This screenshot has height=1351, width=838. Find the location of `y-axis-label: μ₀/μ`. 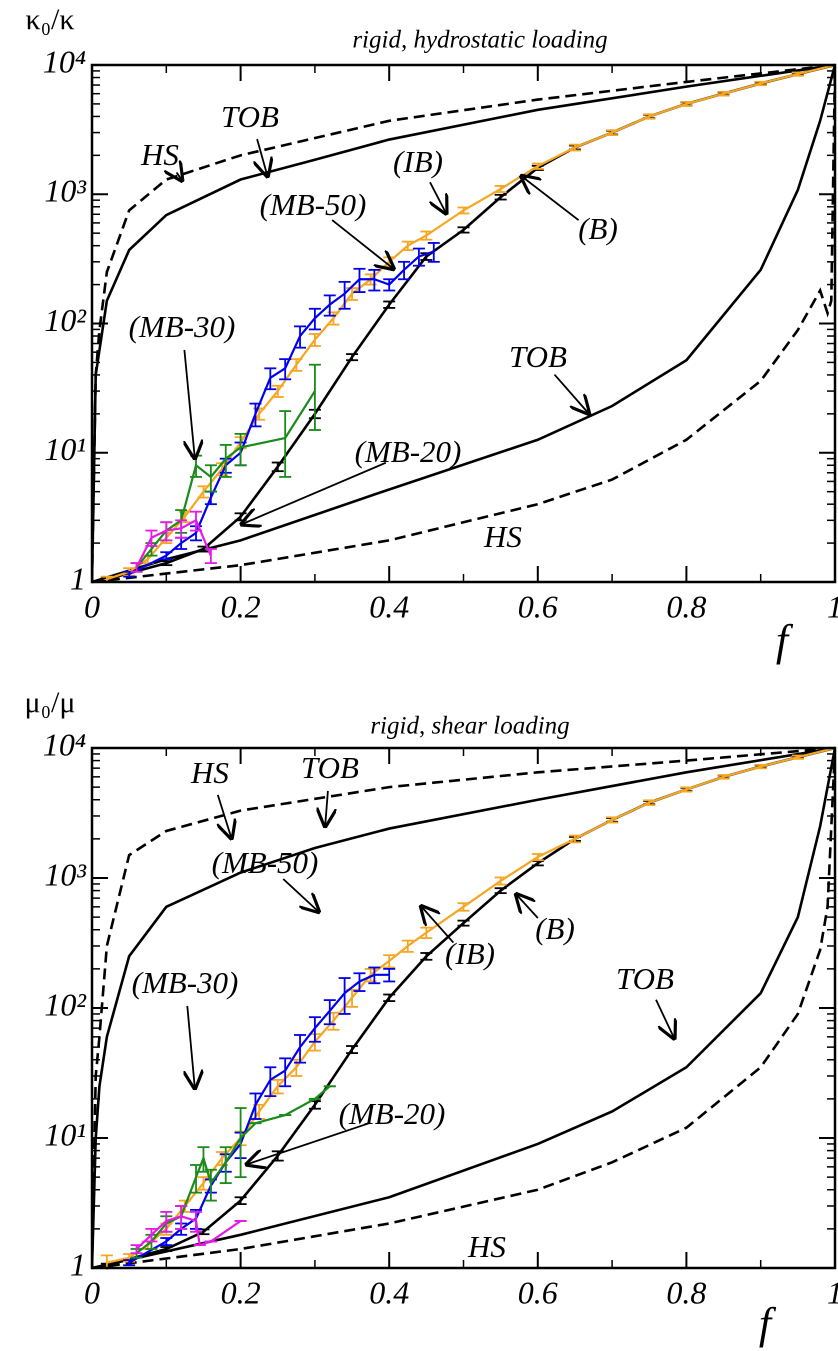

y-axis-label: μ₀/μ is located at coordinates (50, 702).